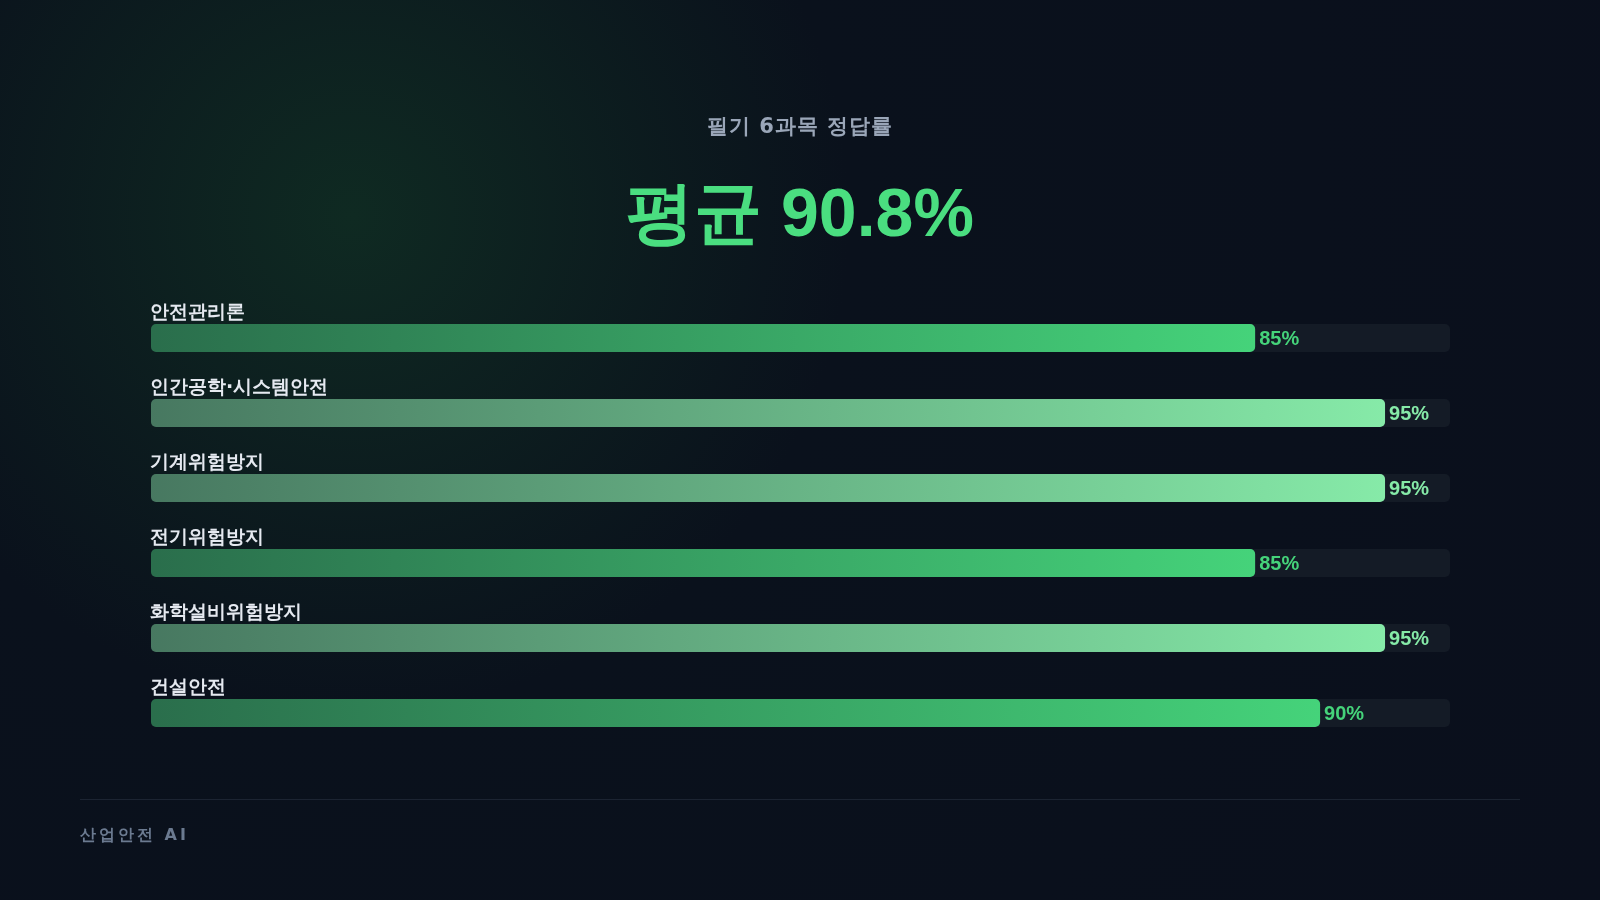 This screenshot has width=1600, height=900. I want to click on chart-title: 평균 90.8%, so click(800, 212).